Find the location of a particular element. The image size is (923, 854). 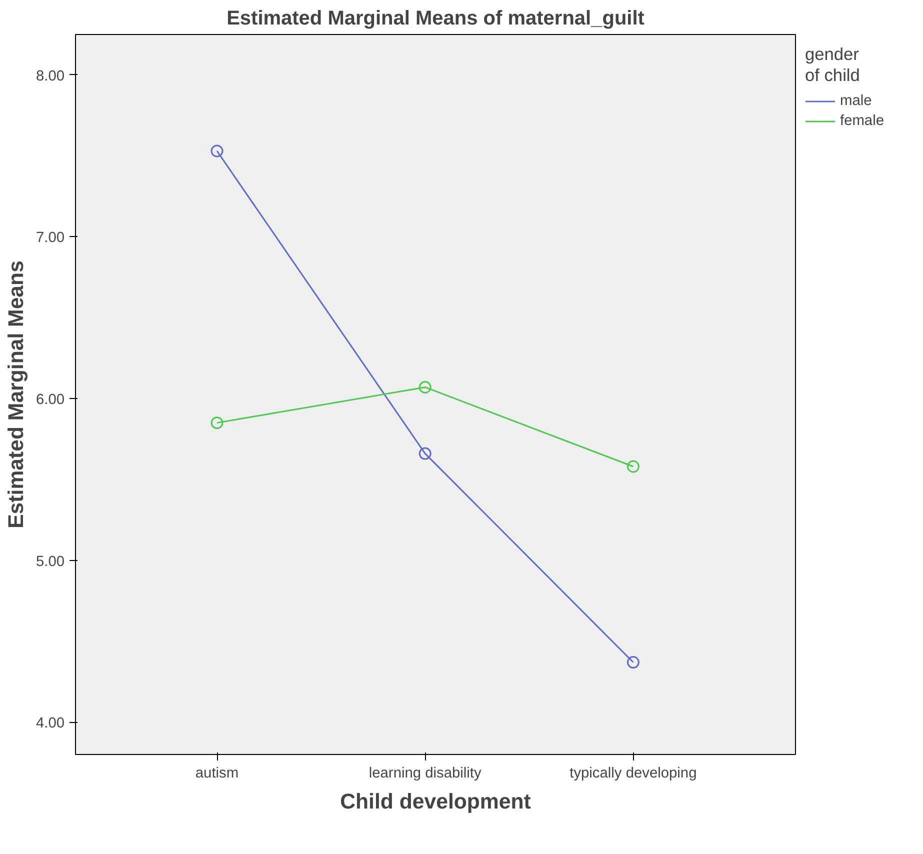

y-axis-title: Estimated Marginal Means is located at coordinates (16, 394).